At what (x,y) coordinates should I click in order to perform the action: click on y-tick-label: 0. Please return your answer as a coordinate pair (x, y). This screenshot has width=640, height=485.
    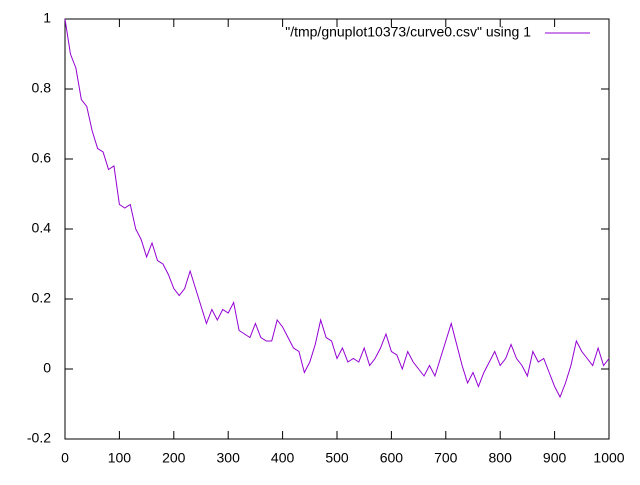
    Looking at the image, I should click on (47, 368).